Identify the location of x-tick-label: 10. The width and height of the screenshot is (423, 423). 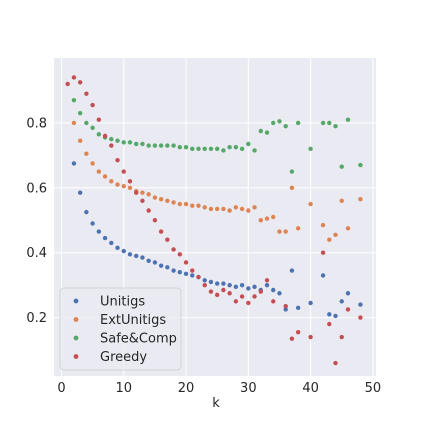
(123, 388).